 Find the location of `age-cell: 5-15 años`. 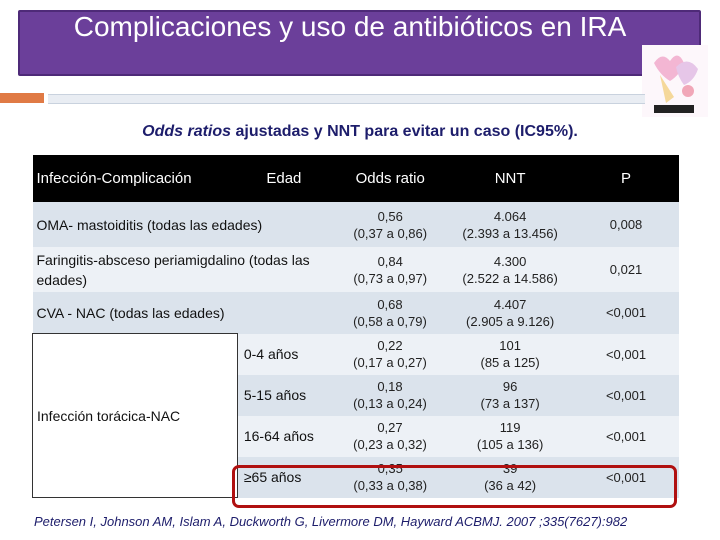

age-cell: 5-15 años is located at coordinates (275, 395).